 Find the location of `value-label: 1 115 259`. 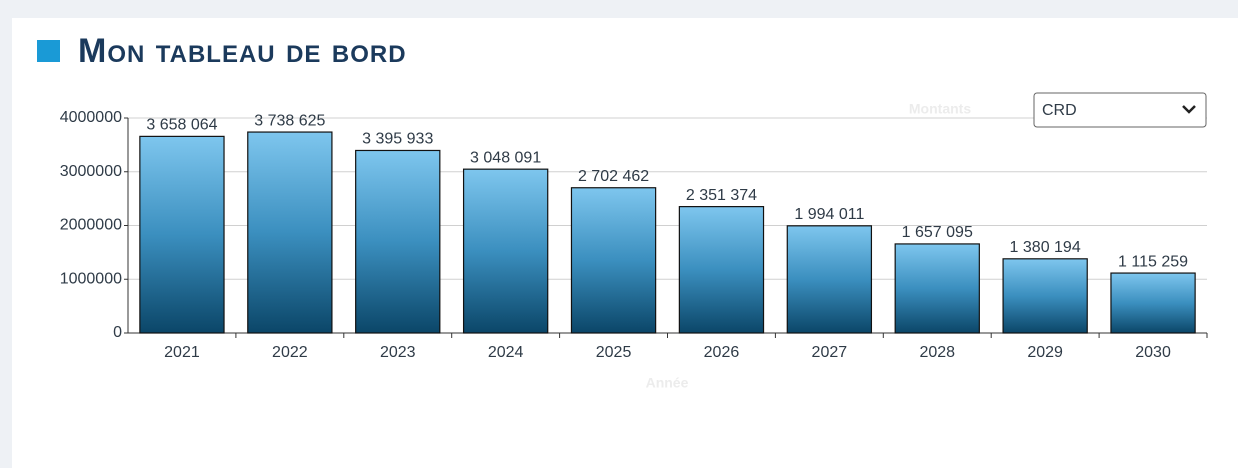

value-label: 1 115 259 is located at coordinates (1153, 261).